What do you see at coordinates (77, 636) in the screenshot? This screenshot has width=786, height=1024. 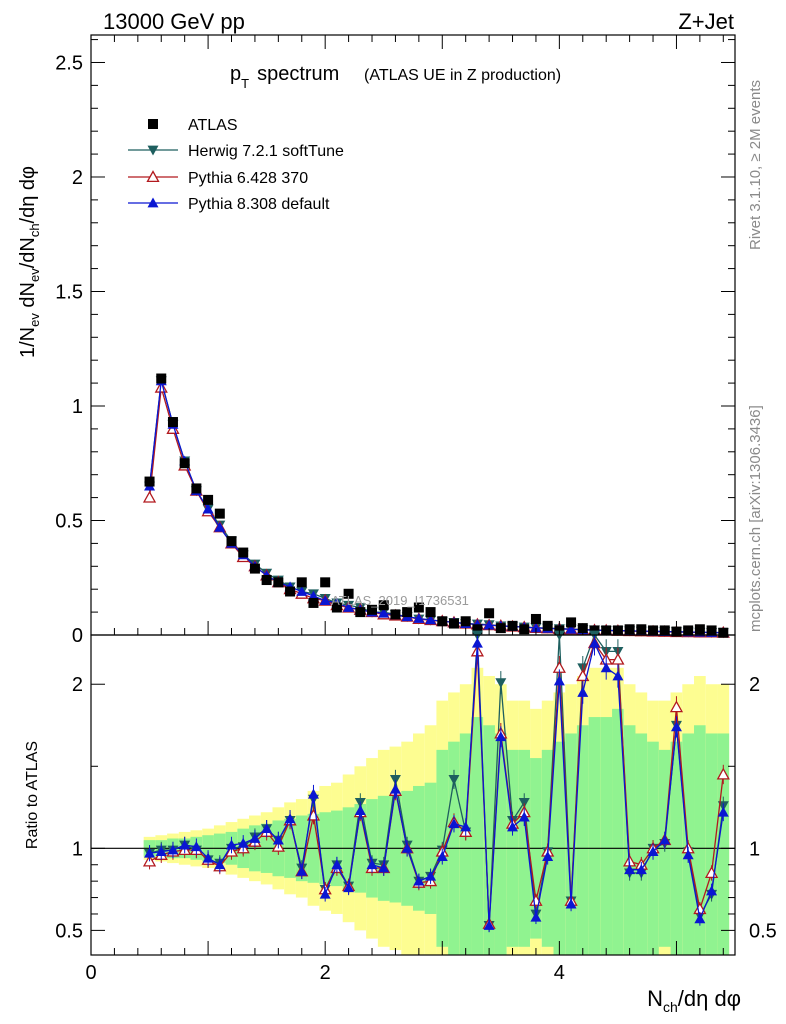 I see `main-y-tick-label: 0` at bounding box center [77, 636].